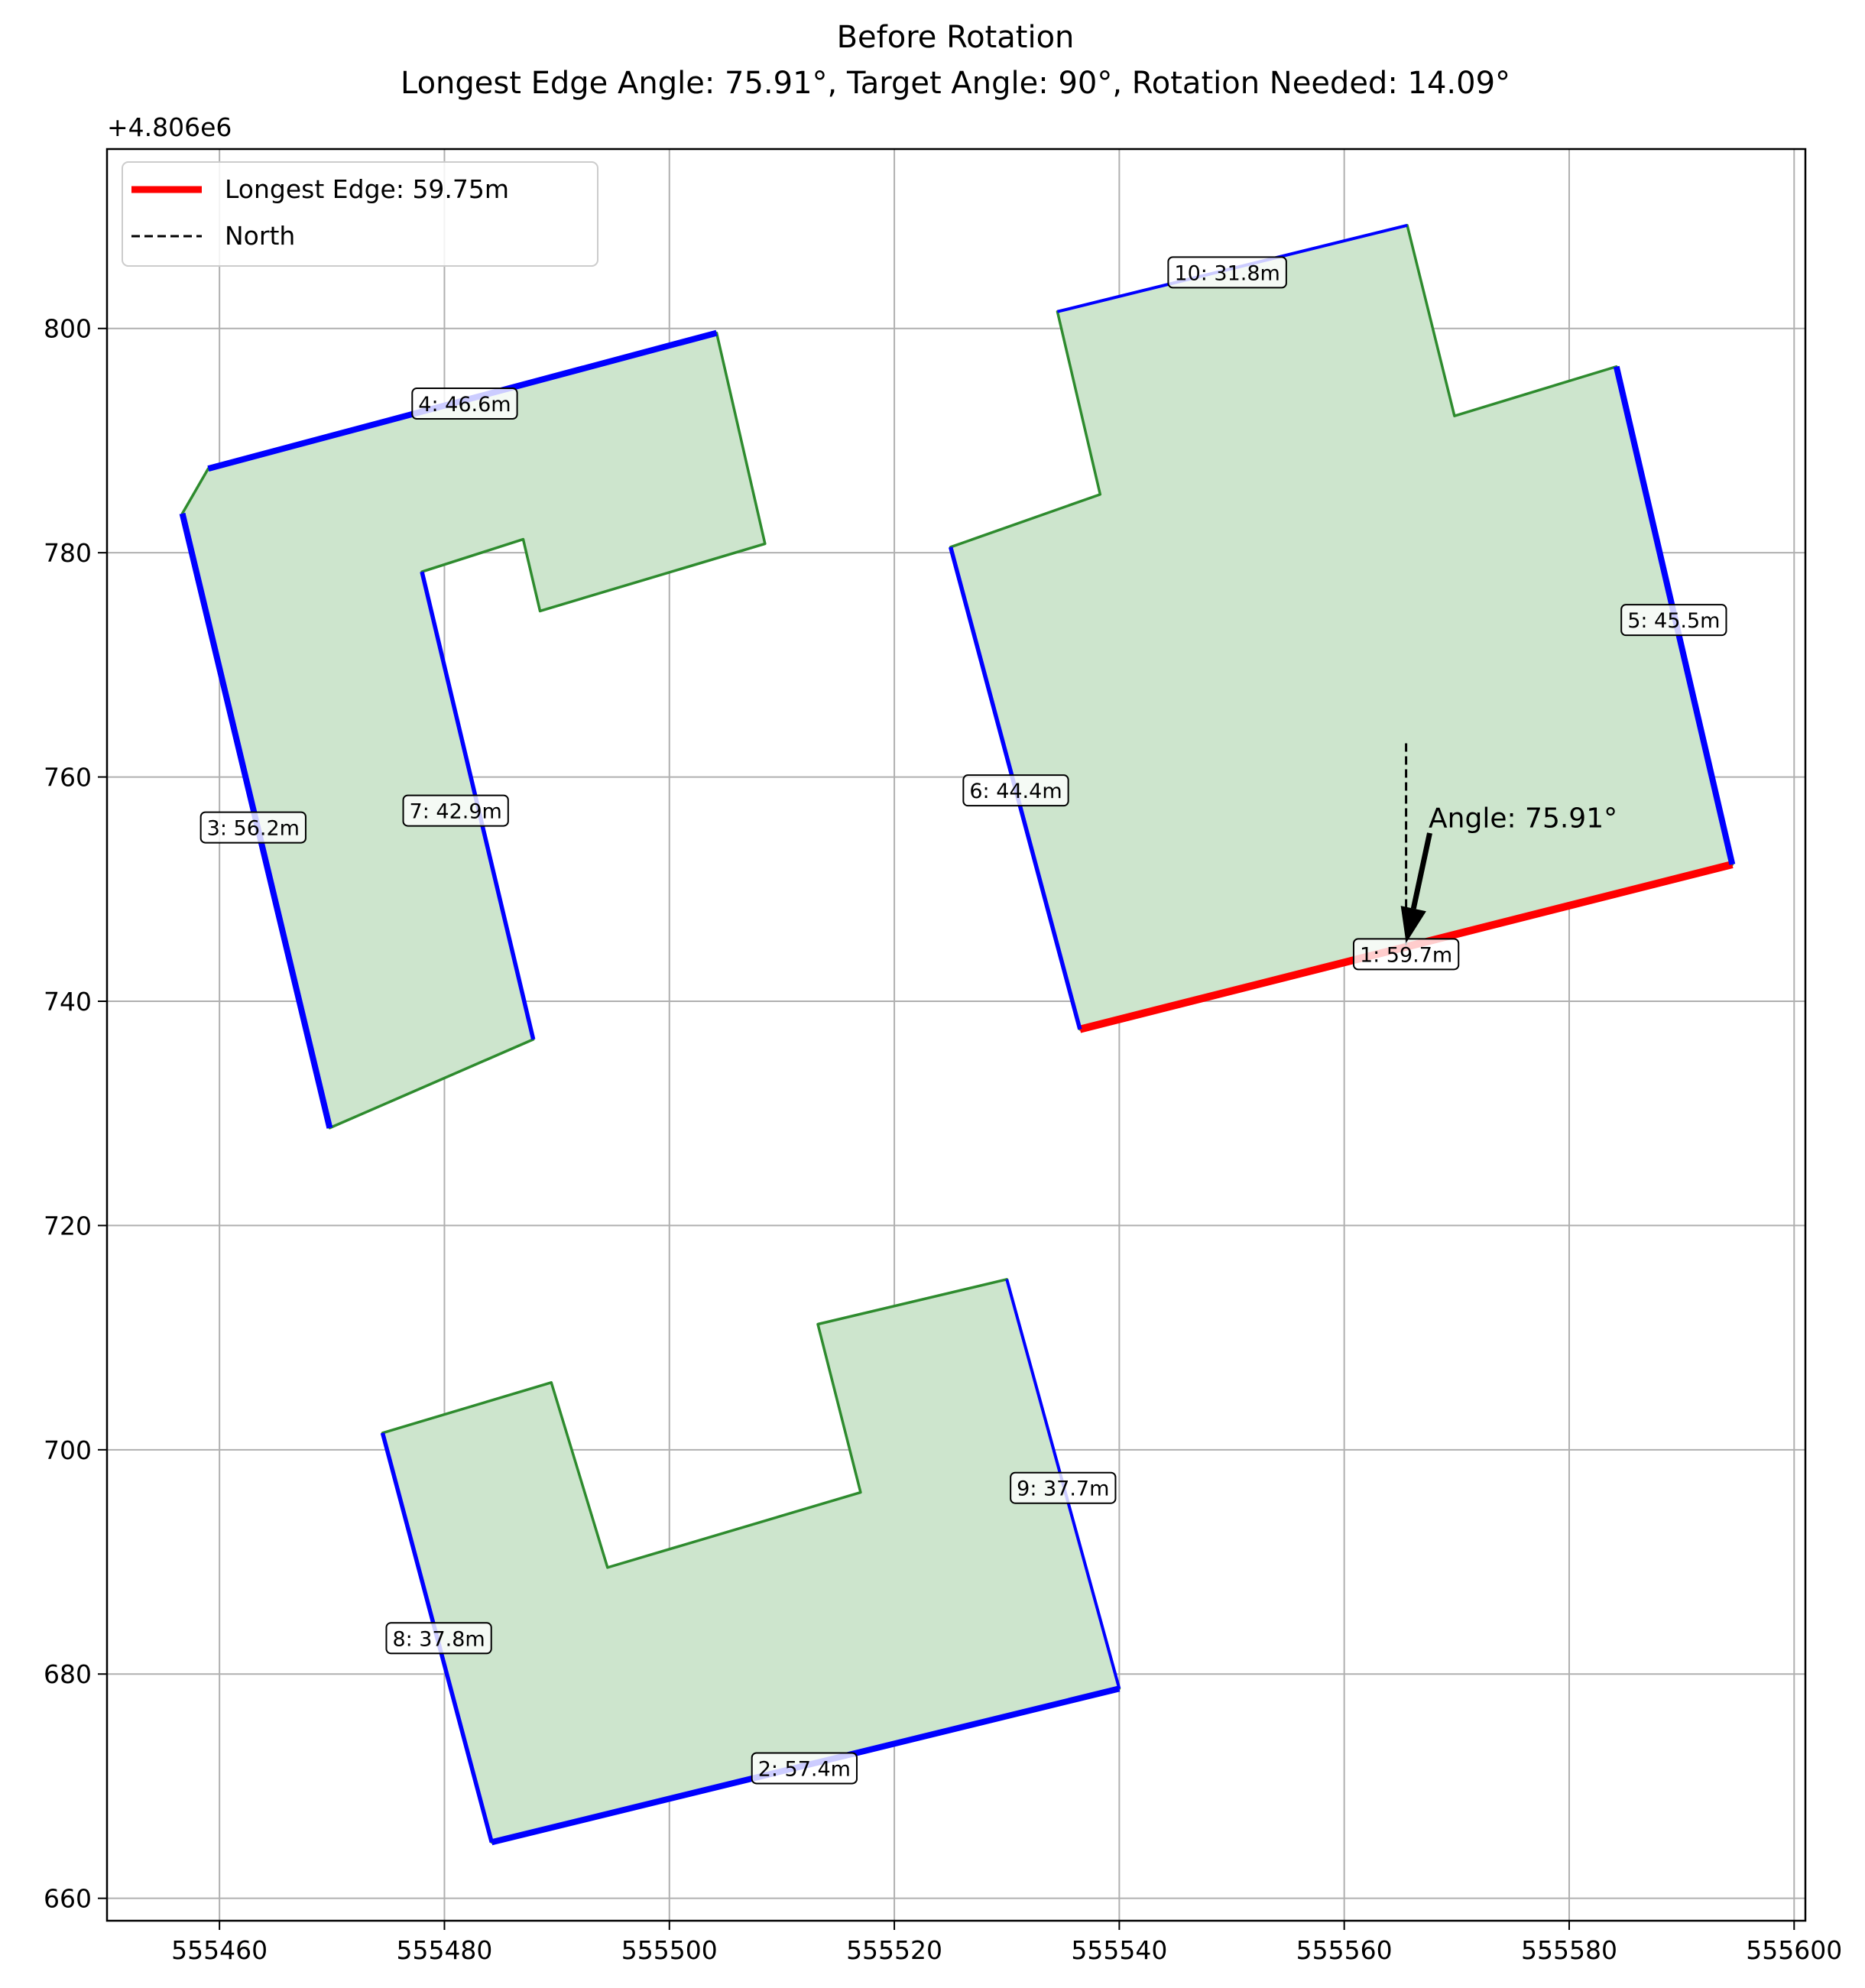  I want to click on edge-label: 6: 44.4m, so click(1015, 791).